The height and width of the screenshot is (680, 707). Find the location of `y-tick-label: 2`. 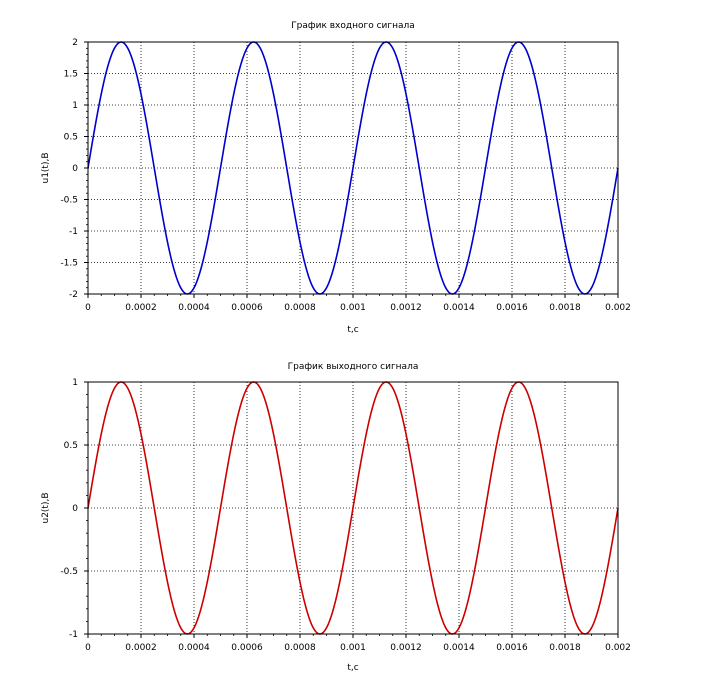

y-tick-label: 2 is located at coordinates (75, 43).